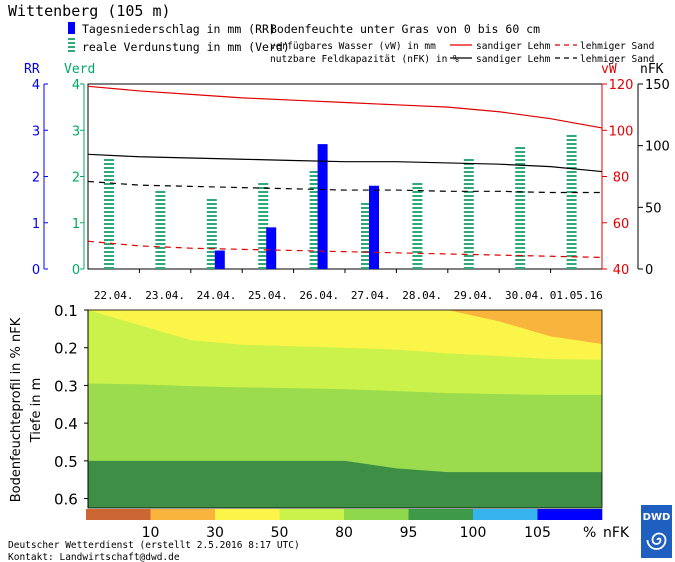  I want to click on verd-axis-title: Verd, so click(79, 69).